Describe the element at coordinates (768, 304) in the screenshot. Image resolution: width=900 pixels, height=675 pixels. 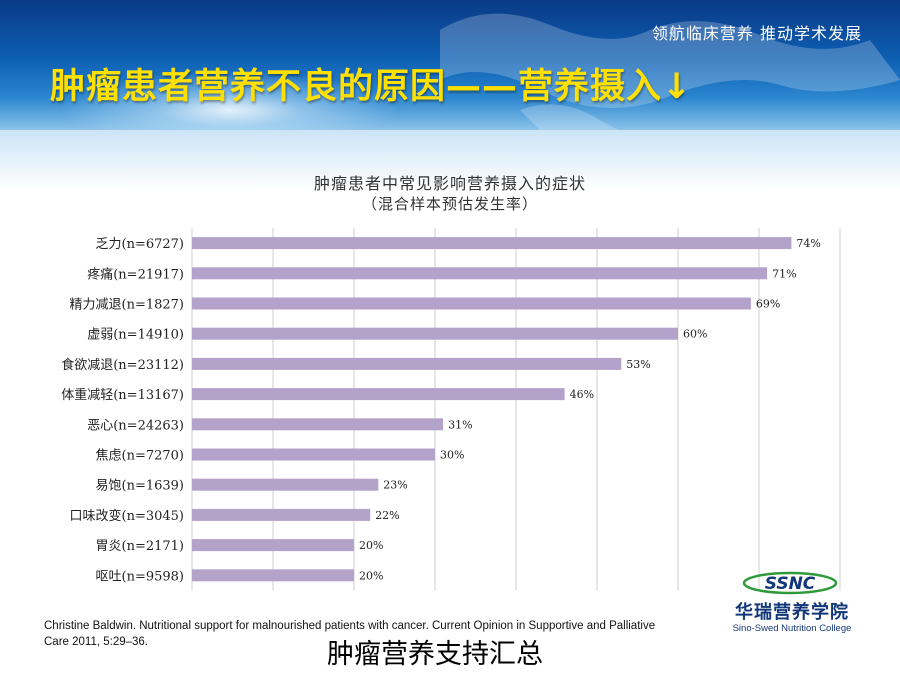
I see `data-label: 69%` at that location.